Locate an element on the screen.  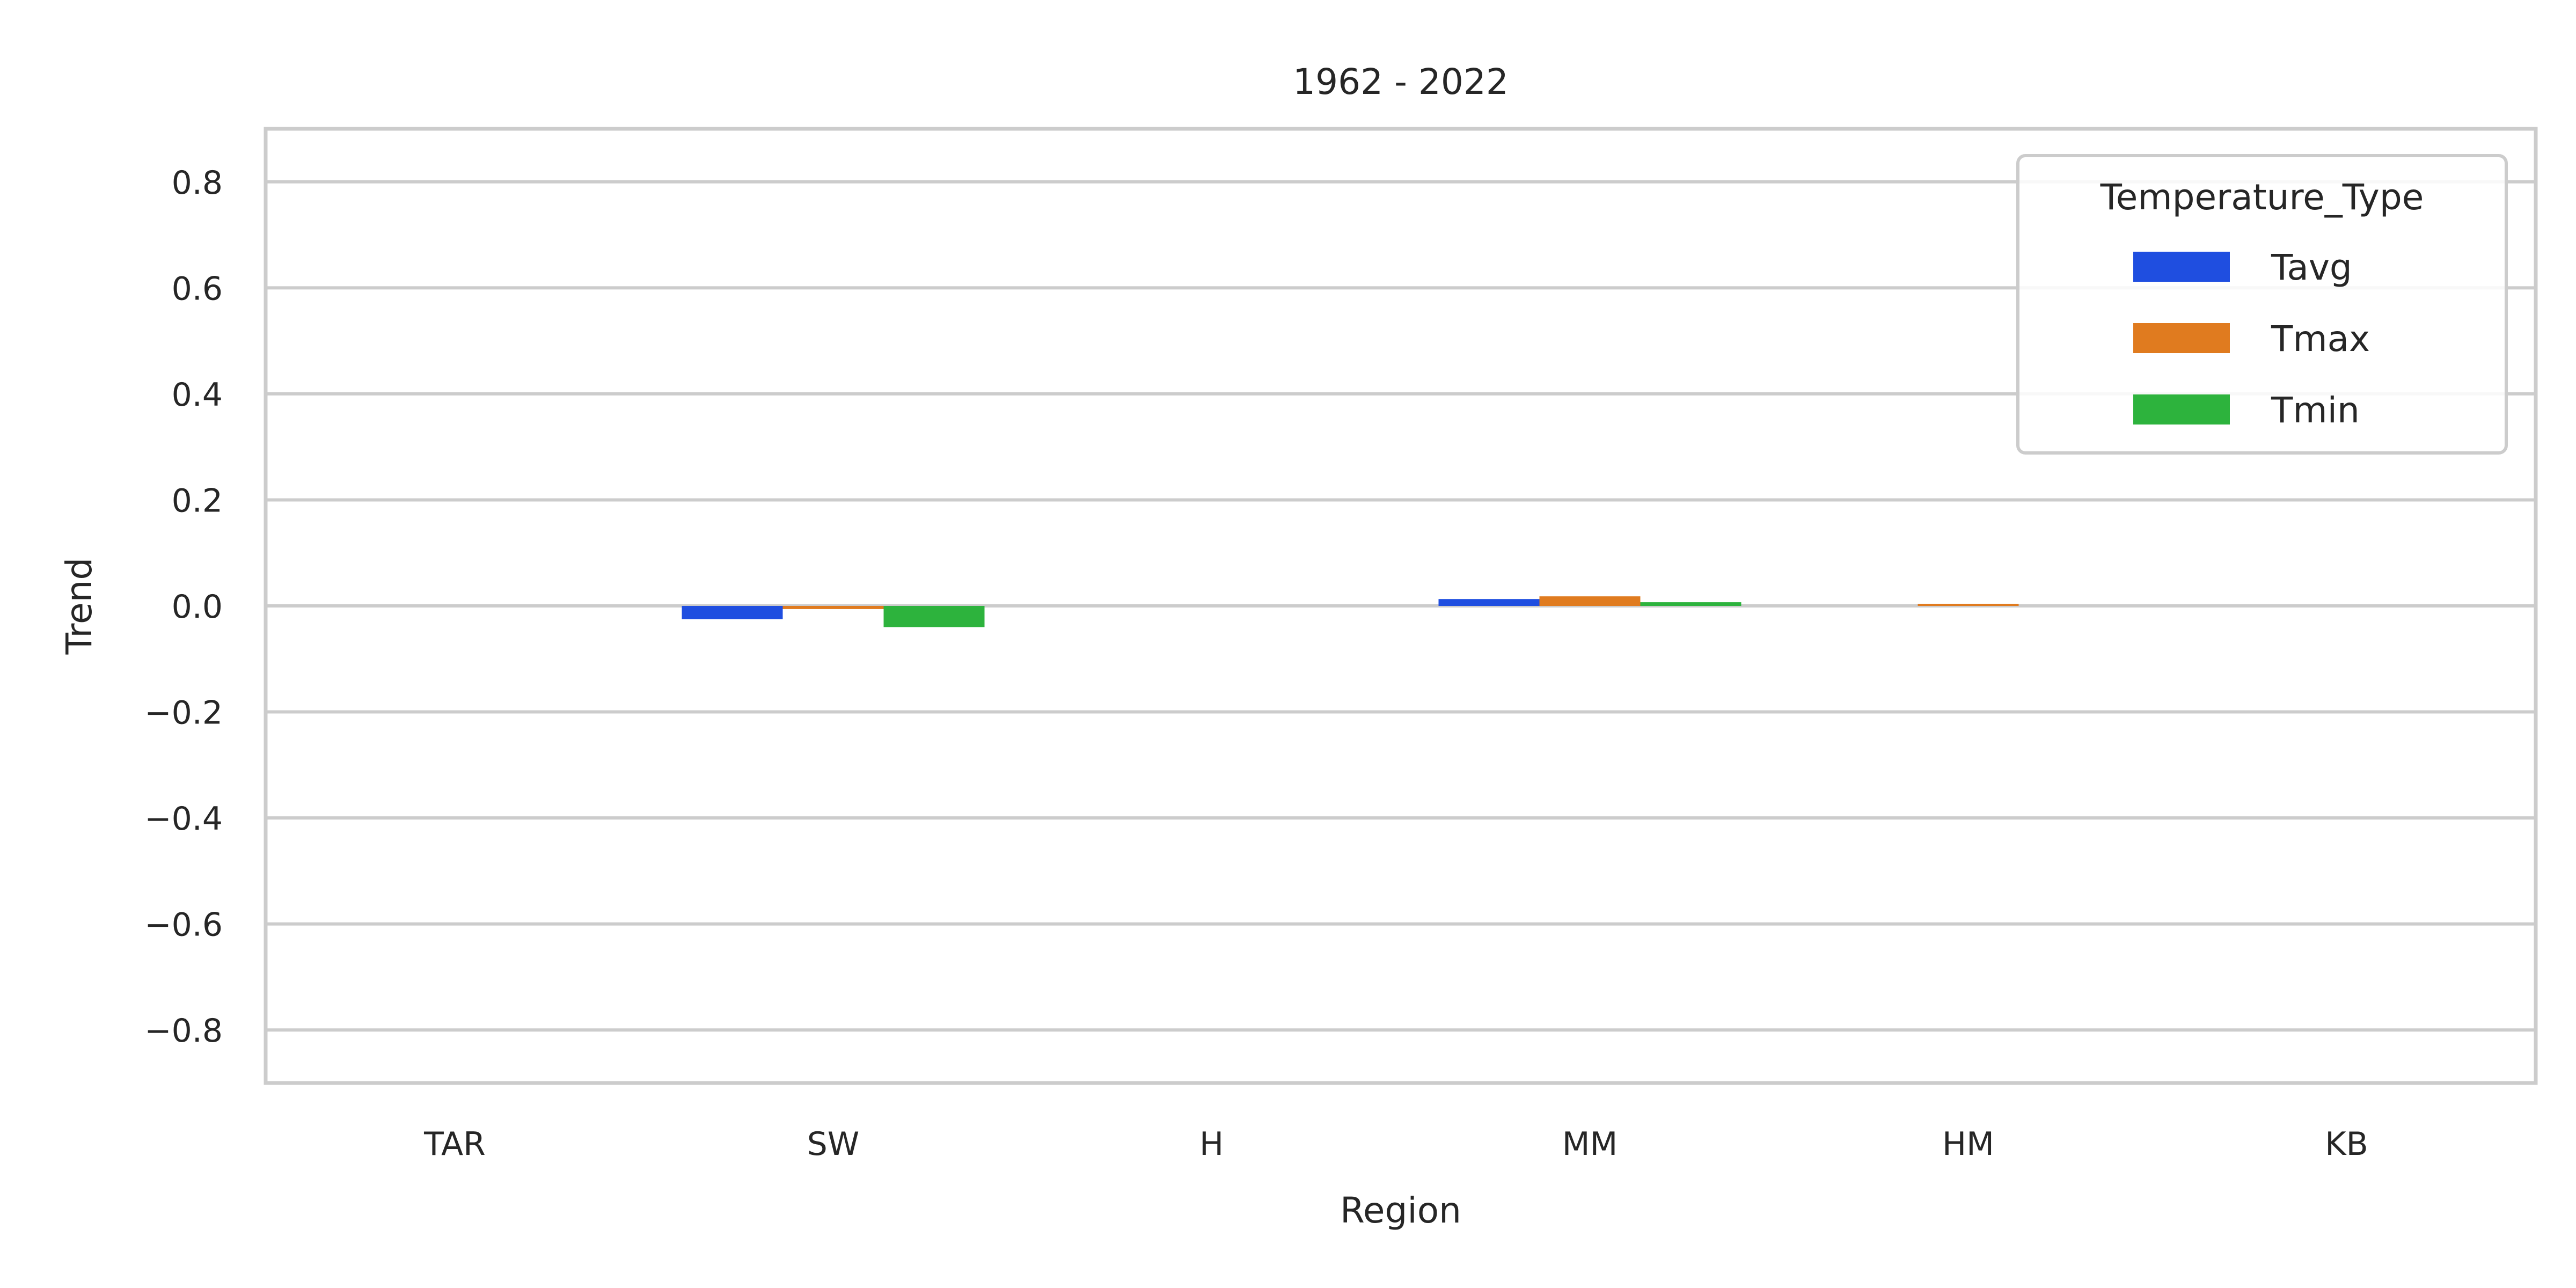
legend-label-tmin: Tmin is located at coordinates (2315, 410).